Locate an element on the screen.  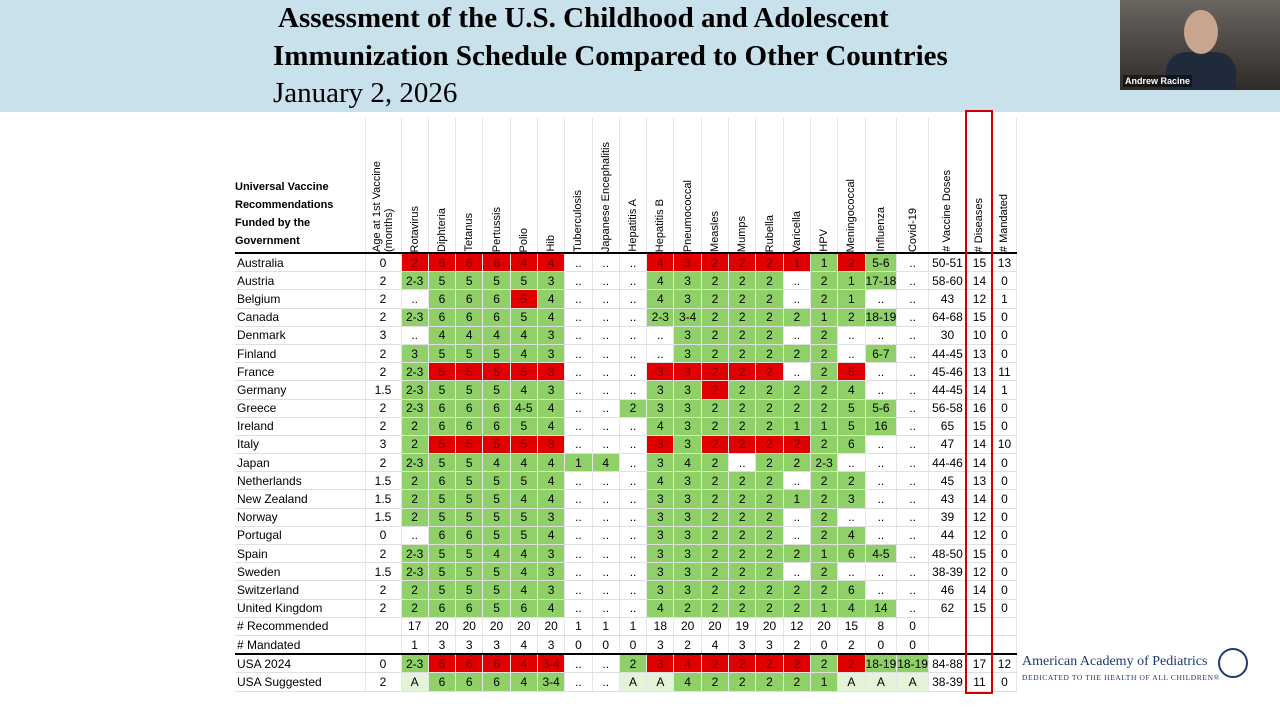
cell: 8 is located at coordinates (881, 626).